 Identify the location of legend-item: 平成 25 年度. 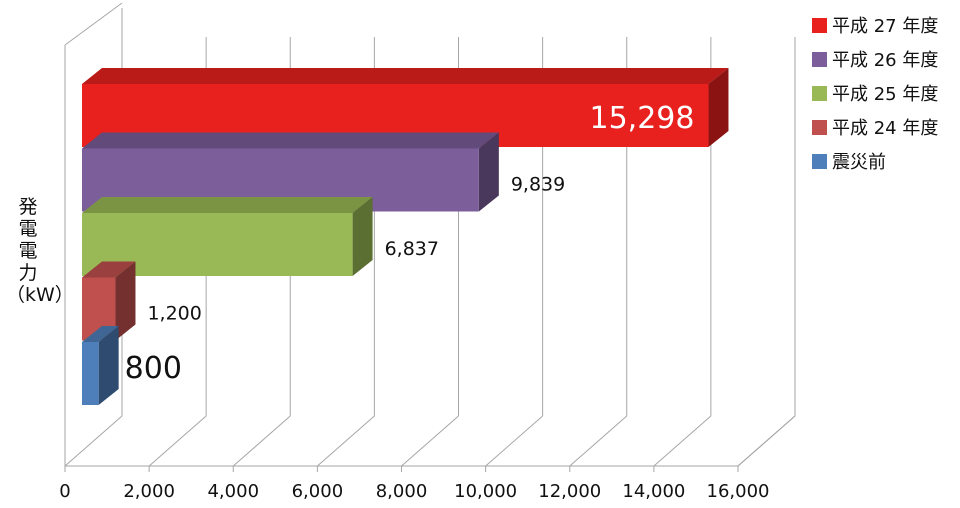
(875, 93).